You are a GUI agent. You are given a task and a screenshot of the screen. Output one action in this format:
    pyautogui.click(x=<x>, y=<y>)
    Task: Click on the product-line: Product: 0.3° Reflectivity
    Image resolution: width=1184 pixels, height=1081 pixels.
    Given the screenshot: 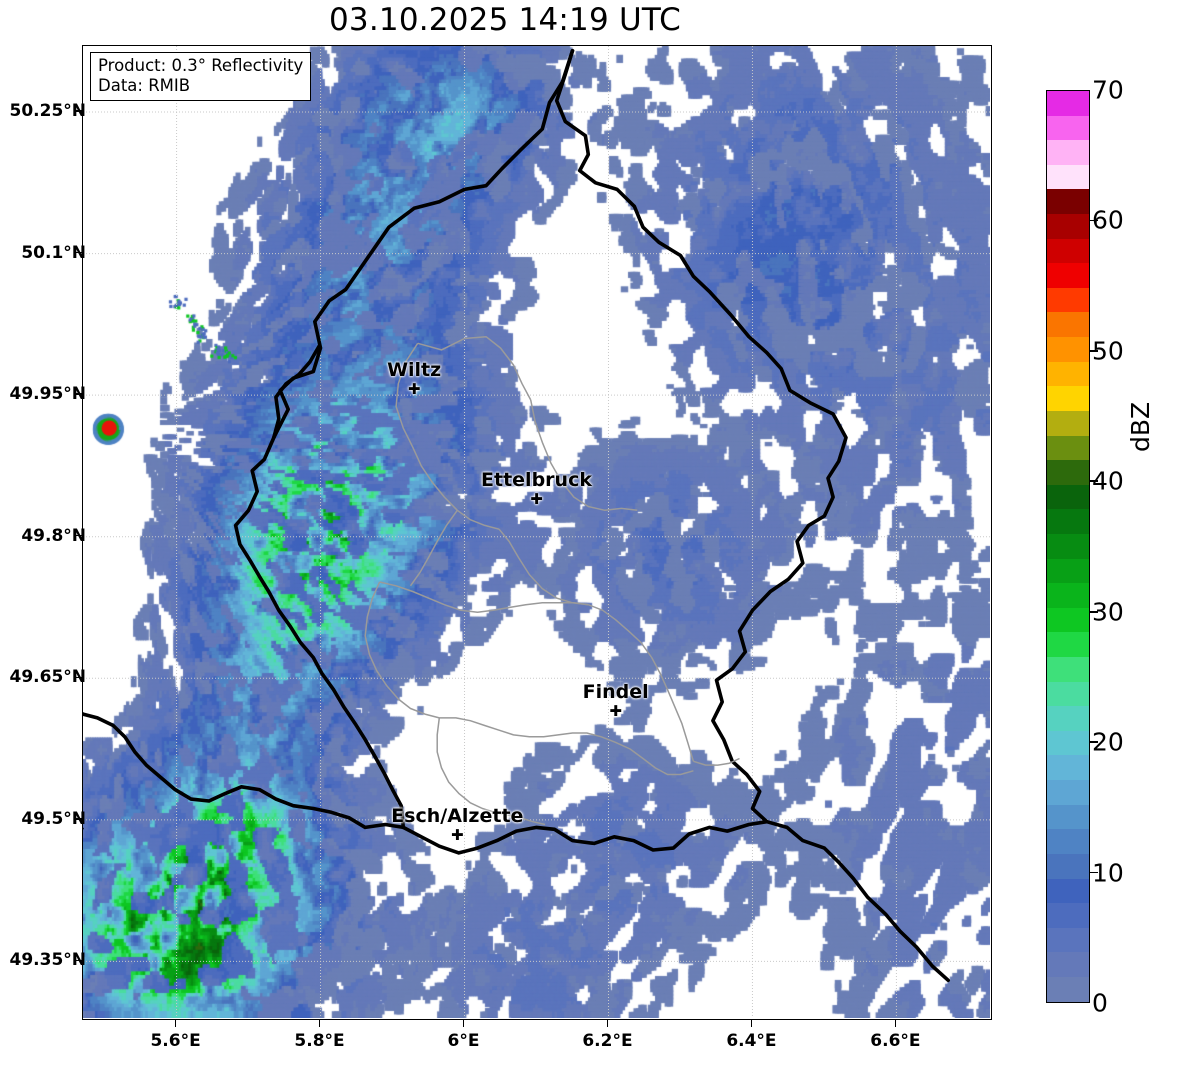 What is the action you would take?
    pyautogui.click(x=201, y=65)
    